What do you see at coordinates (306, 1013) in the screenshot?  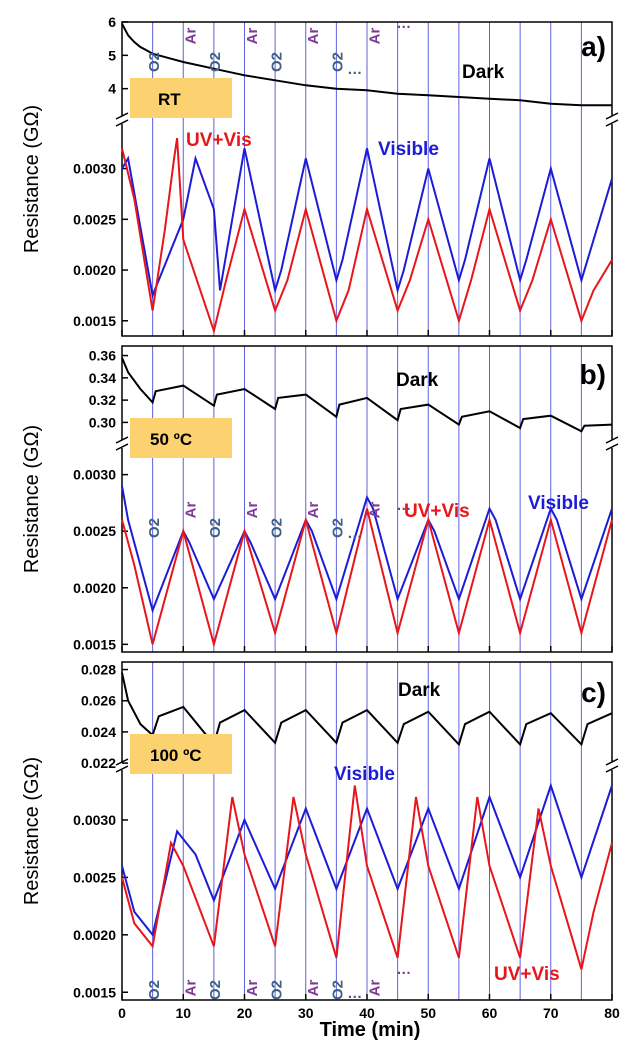 I see `x-tick-label: 30` at bounding box center [306, 1013].